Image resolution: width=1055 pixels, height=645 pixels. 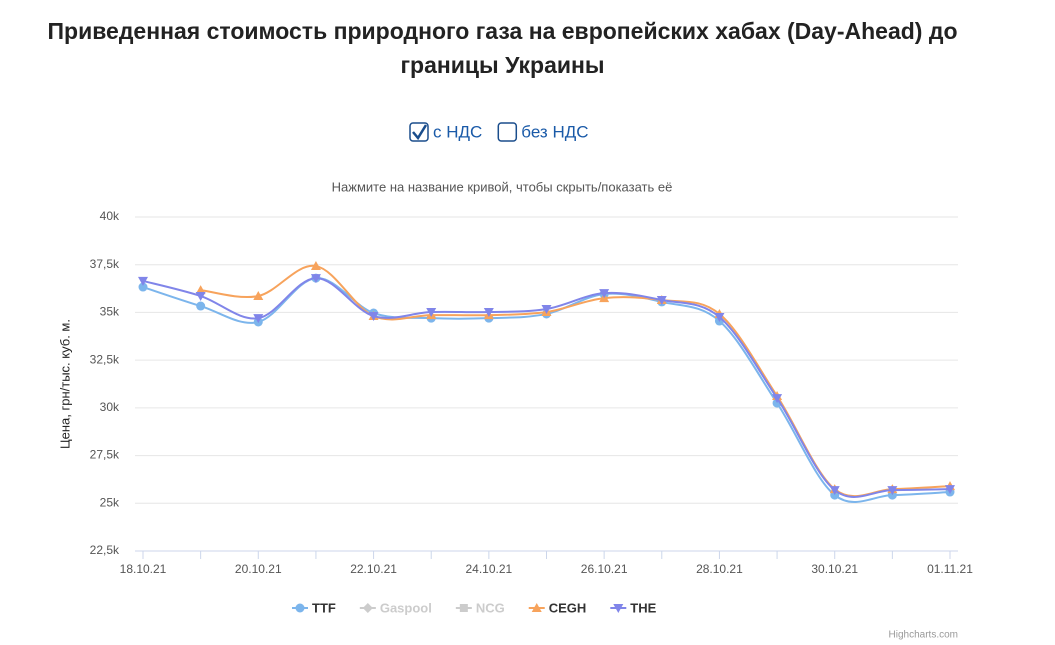 I want to click on y-tick-label: 30k, so click(x=110, y=407).